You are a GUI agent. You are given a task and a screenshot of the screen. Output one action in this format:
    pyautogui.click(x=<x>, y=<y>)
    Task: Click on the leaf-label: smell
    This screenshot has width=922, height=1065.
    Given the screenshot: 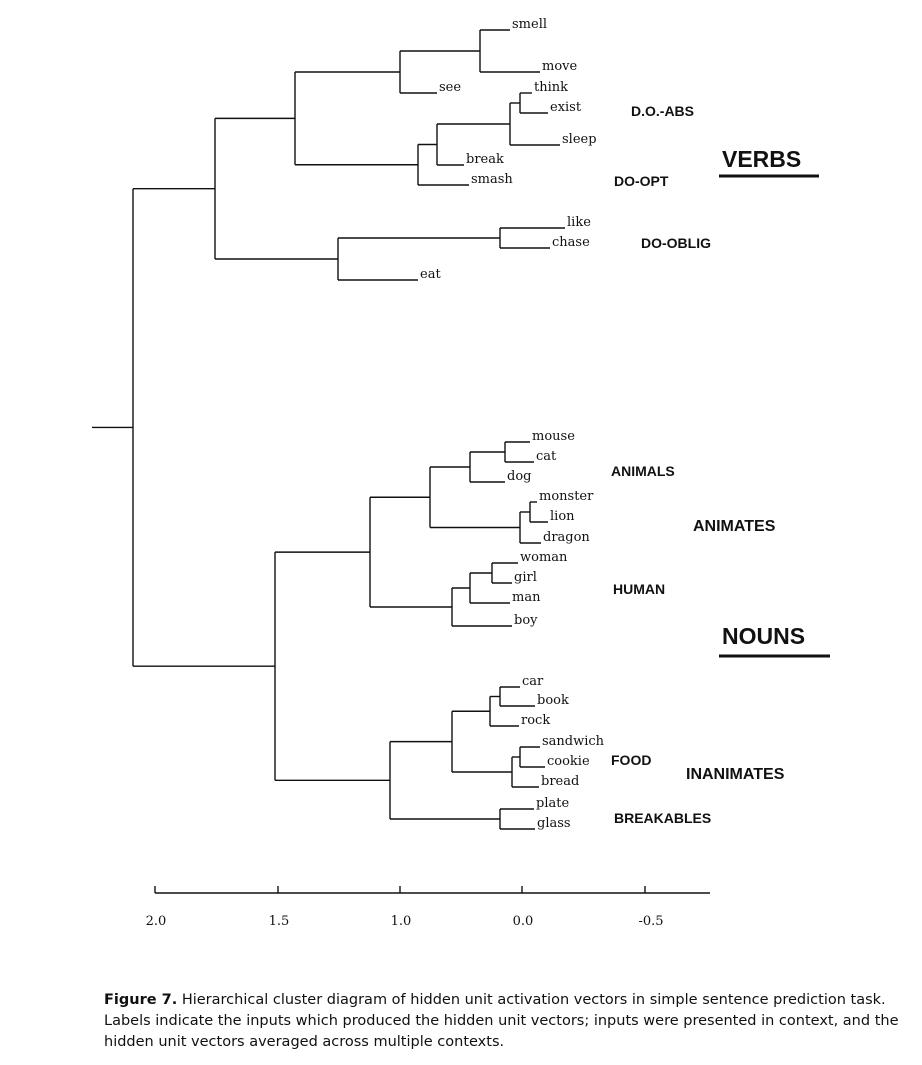 What is the action you would take?
    pyautogui.click(x=529, y=24)
    